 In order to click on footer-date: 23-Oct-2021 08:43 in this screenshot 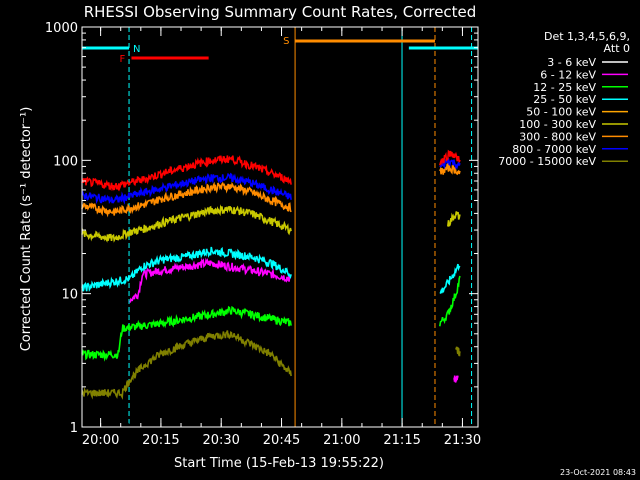, I will do `click(598, 472)`.